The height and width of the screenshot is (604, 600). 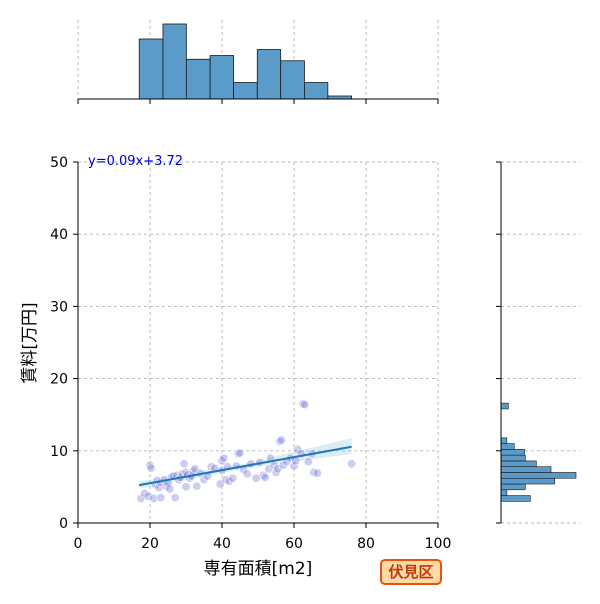 What do you see at coordinates (411, 572) in the screenshot?
I see `ward-badge: 伏見区` at bounding box center [411, 572].